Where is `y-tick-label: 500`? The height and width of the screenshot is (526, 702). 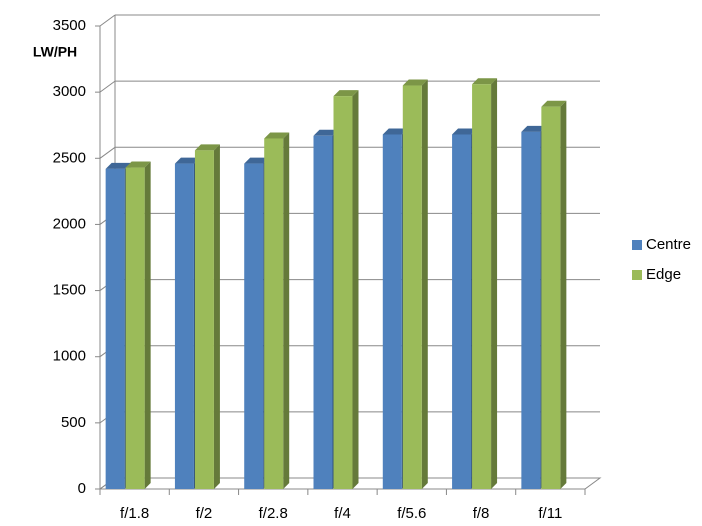
y-tick-label: 500 is located at coordinates (73, 422).